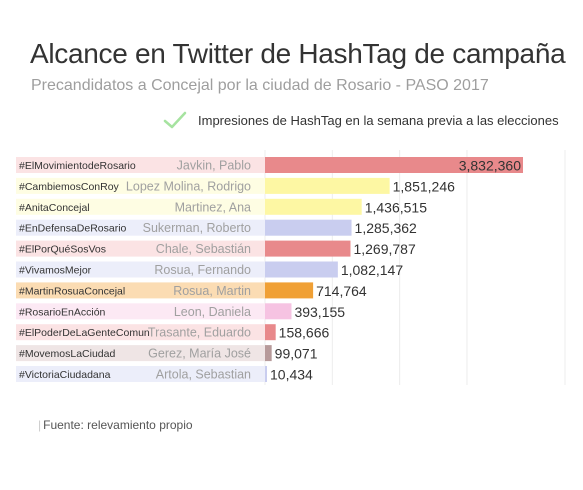 This screenshot has height=490, width=583. Describe the element at coordinates (203, 375) in the screenshot. I see `candidate-label: Artola, Sebastian` at that location.